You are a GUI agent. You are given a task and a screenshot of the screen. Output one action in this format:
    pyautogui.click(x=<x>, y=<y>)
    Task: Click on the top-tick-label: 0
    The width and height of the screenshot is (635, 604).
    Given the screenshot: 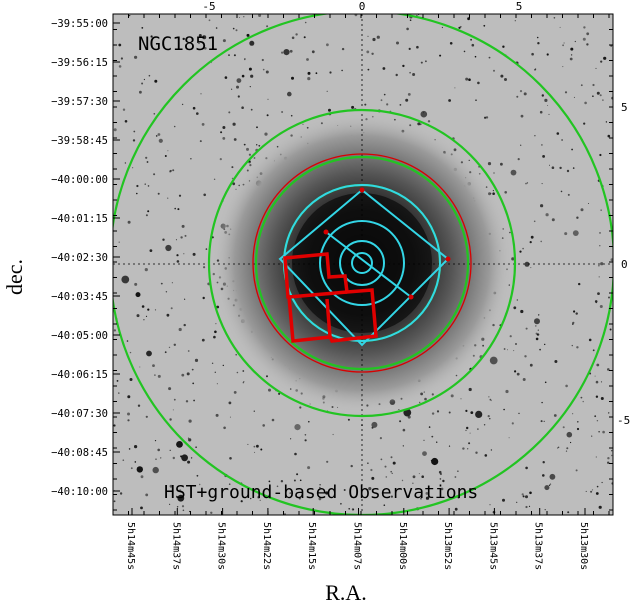 What is the action you would take?
    pyautogui.click(x=362, y=6)
    